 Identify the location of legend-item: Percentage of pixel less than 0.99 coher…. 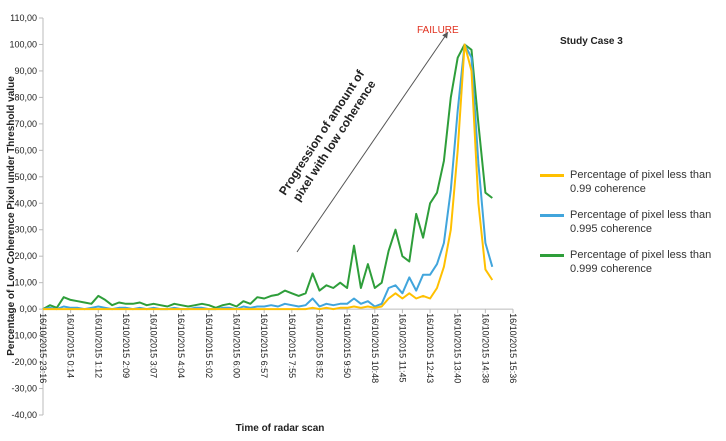
(633, 182).